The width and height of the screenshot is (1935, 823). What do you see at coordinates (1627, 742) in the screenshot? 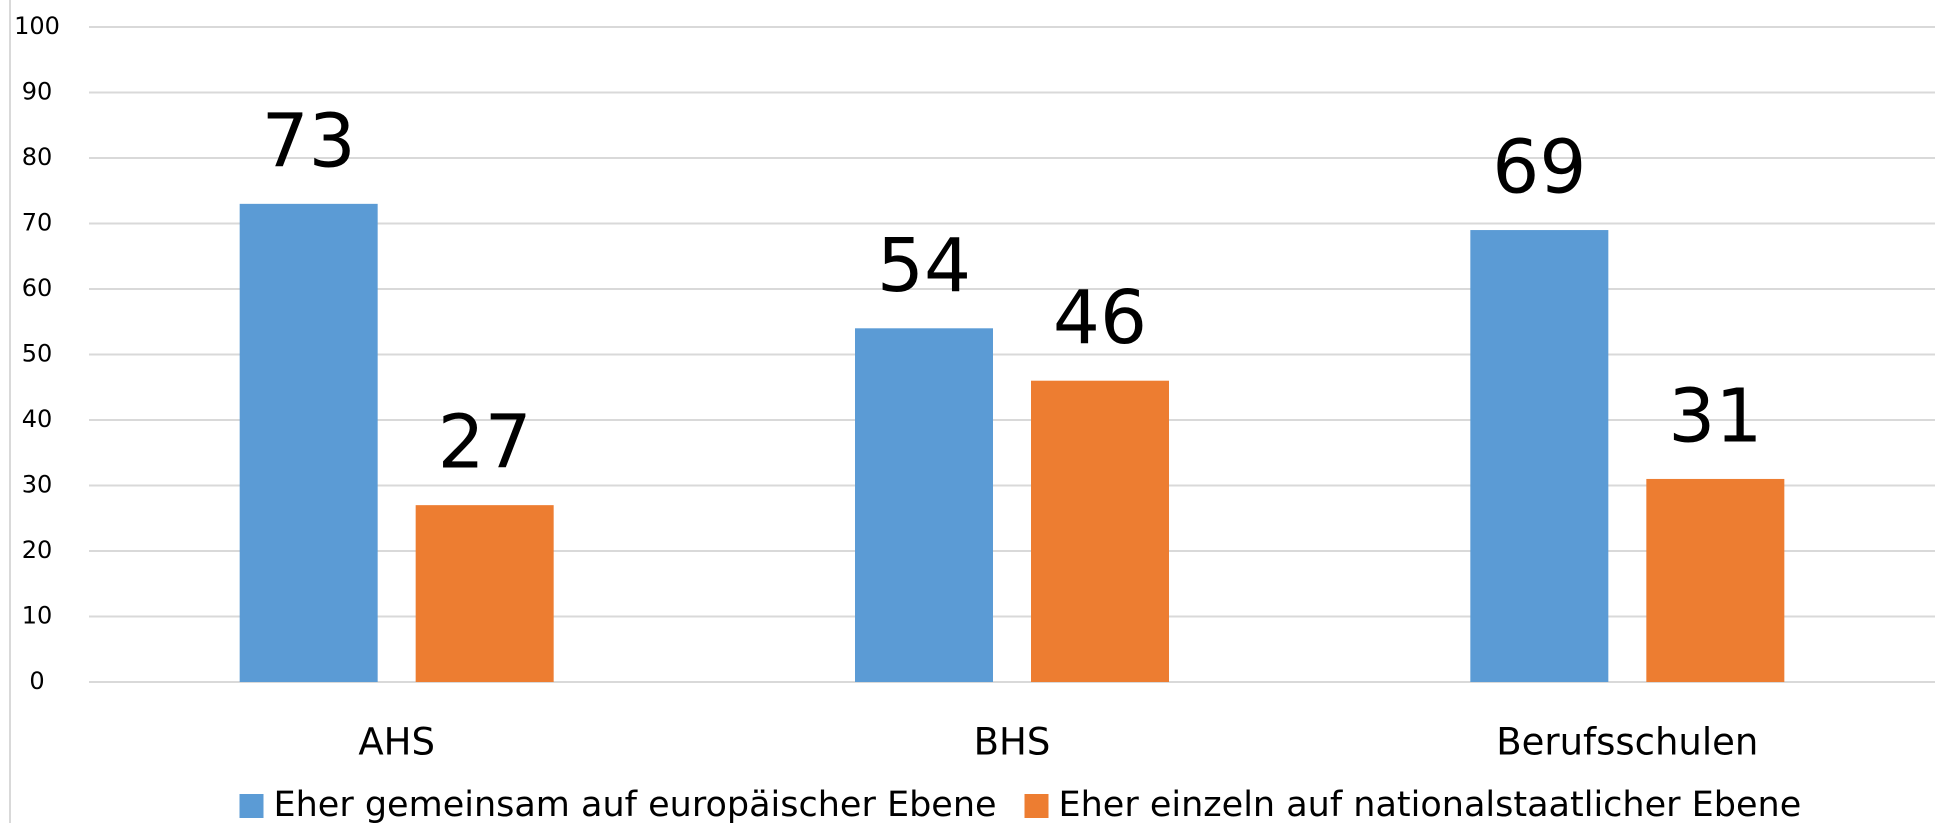
I see `x-tick-label: Berufsschulen` at bounding box center [1627, 742].